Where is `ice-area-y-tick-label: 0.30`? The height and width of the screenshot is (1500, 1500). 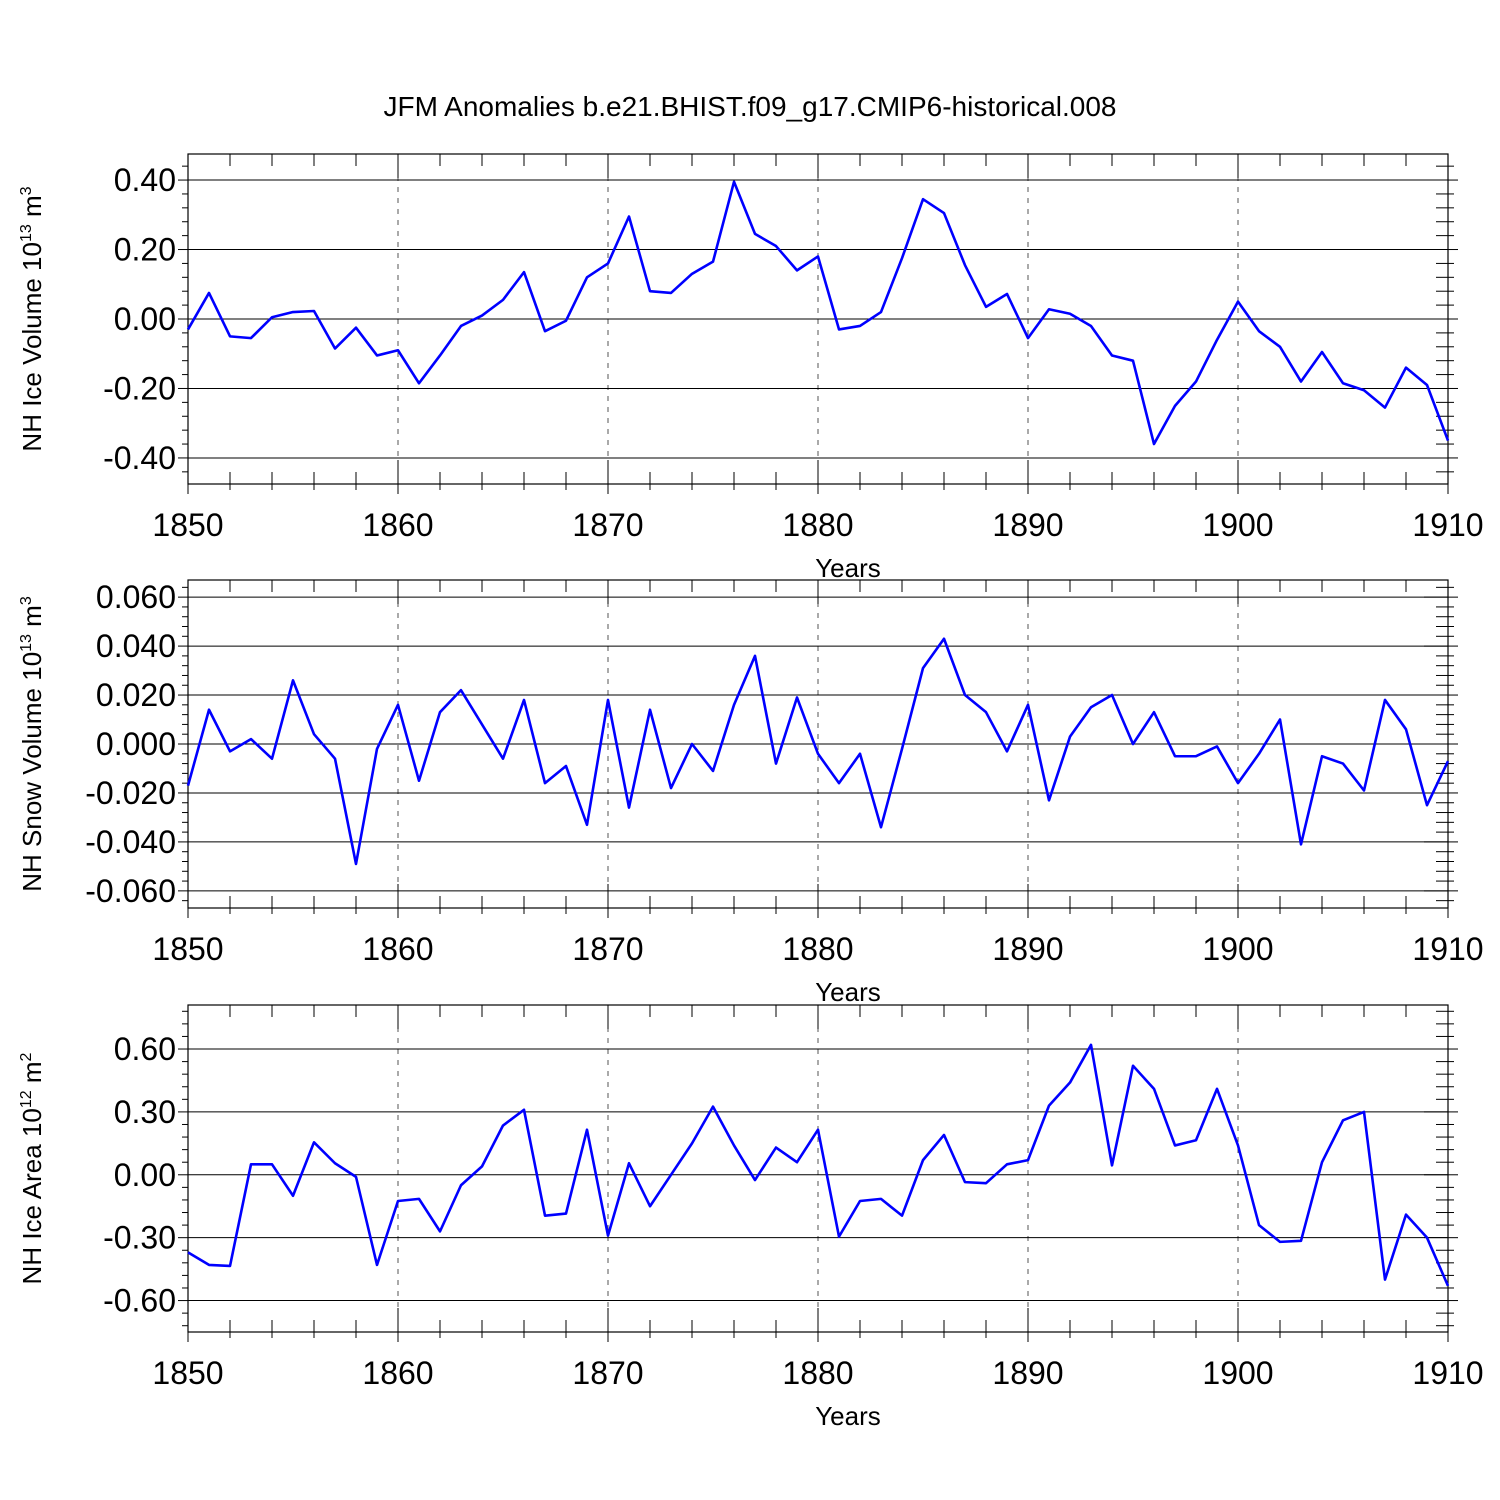
ice-area-y-tick-label: 0.30 is located at coordinates (145, 1112).